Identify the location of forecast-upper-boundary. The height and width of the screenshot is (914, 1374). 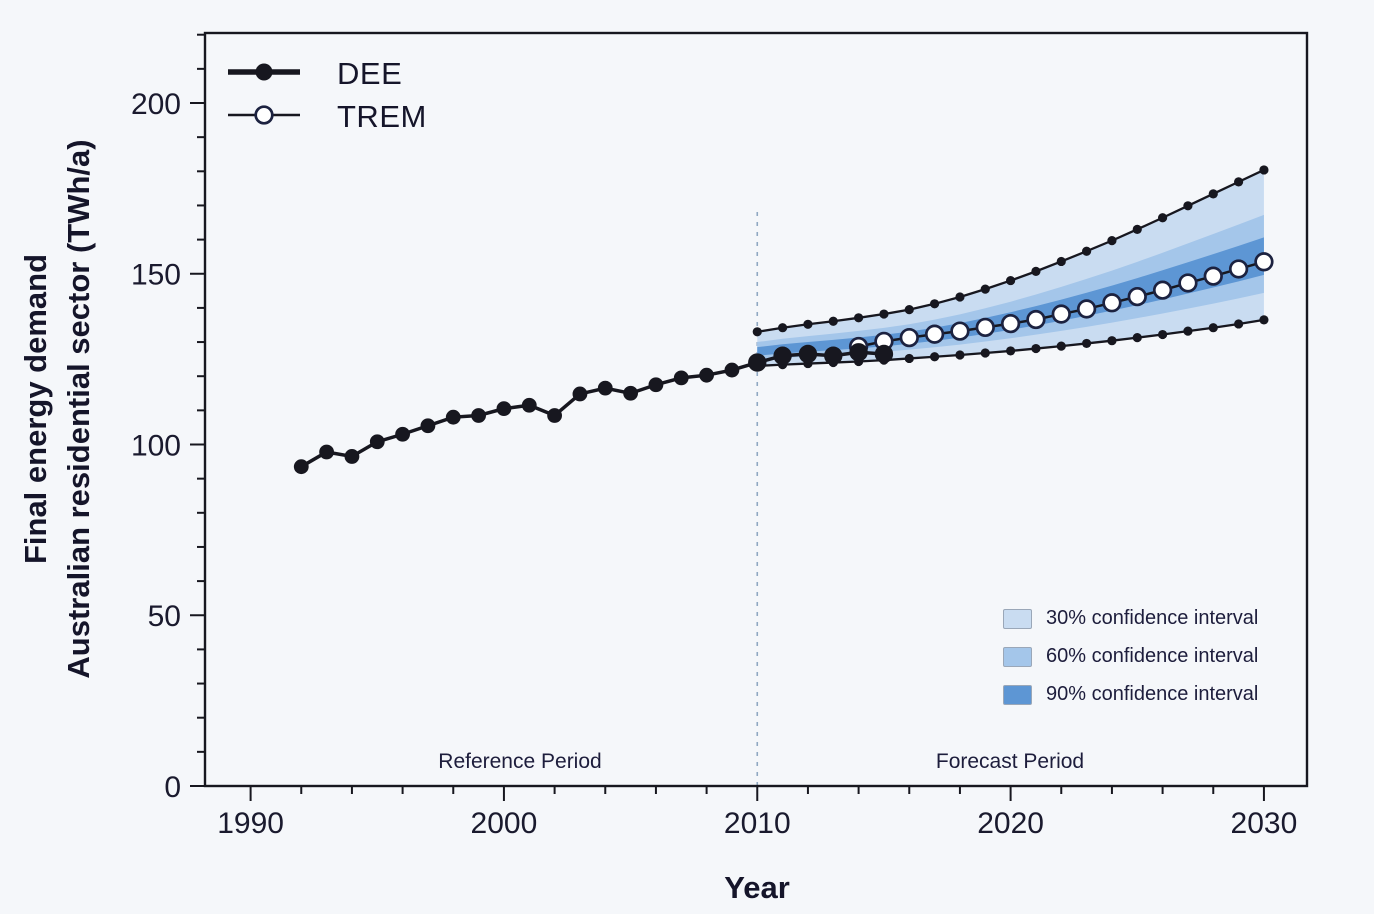
(1010, 251).